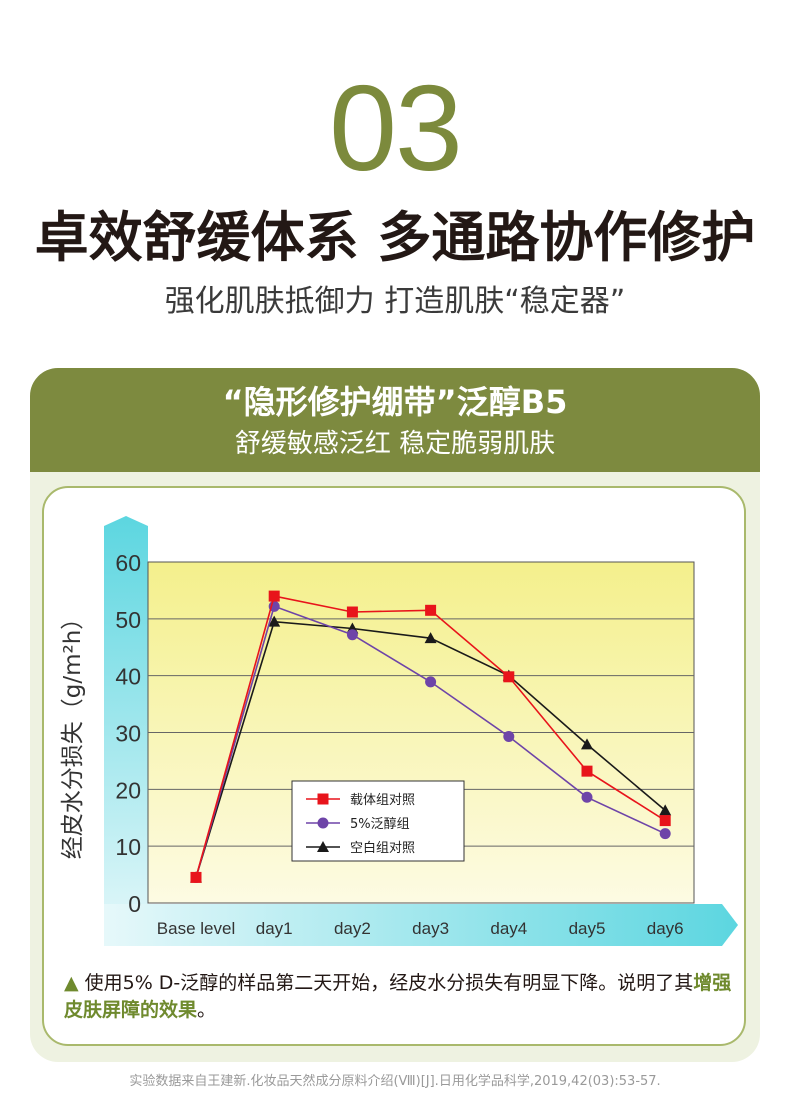 The height and width of the screenshot is (1104, 790). I want to click on x-tick-label: day5, so click(587, 928).